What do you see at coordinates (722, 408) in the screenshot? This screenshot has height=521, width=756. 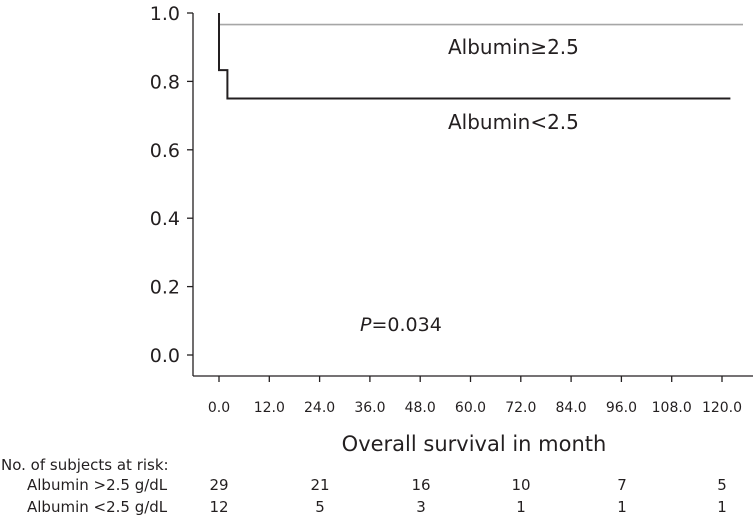 I see `x-tick-label: 120.0` at bounding box center [722, 408].